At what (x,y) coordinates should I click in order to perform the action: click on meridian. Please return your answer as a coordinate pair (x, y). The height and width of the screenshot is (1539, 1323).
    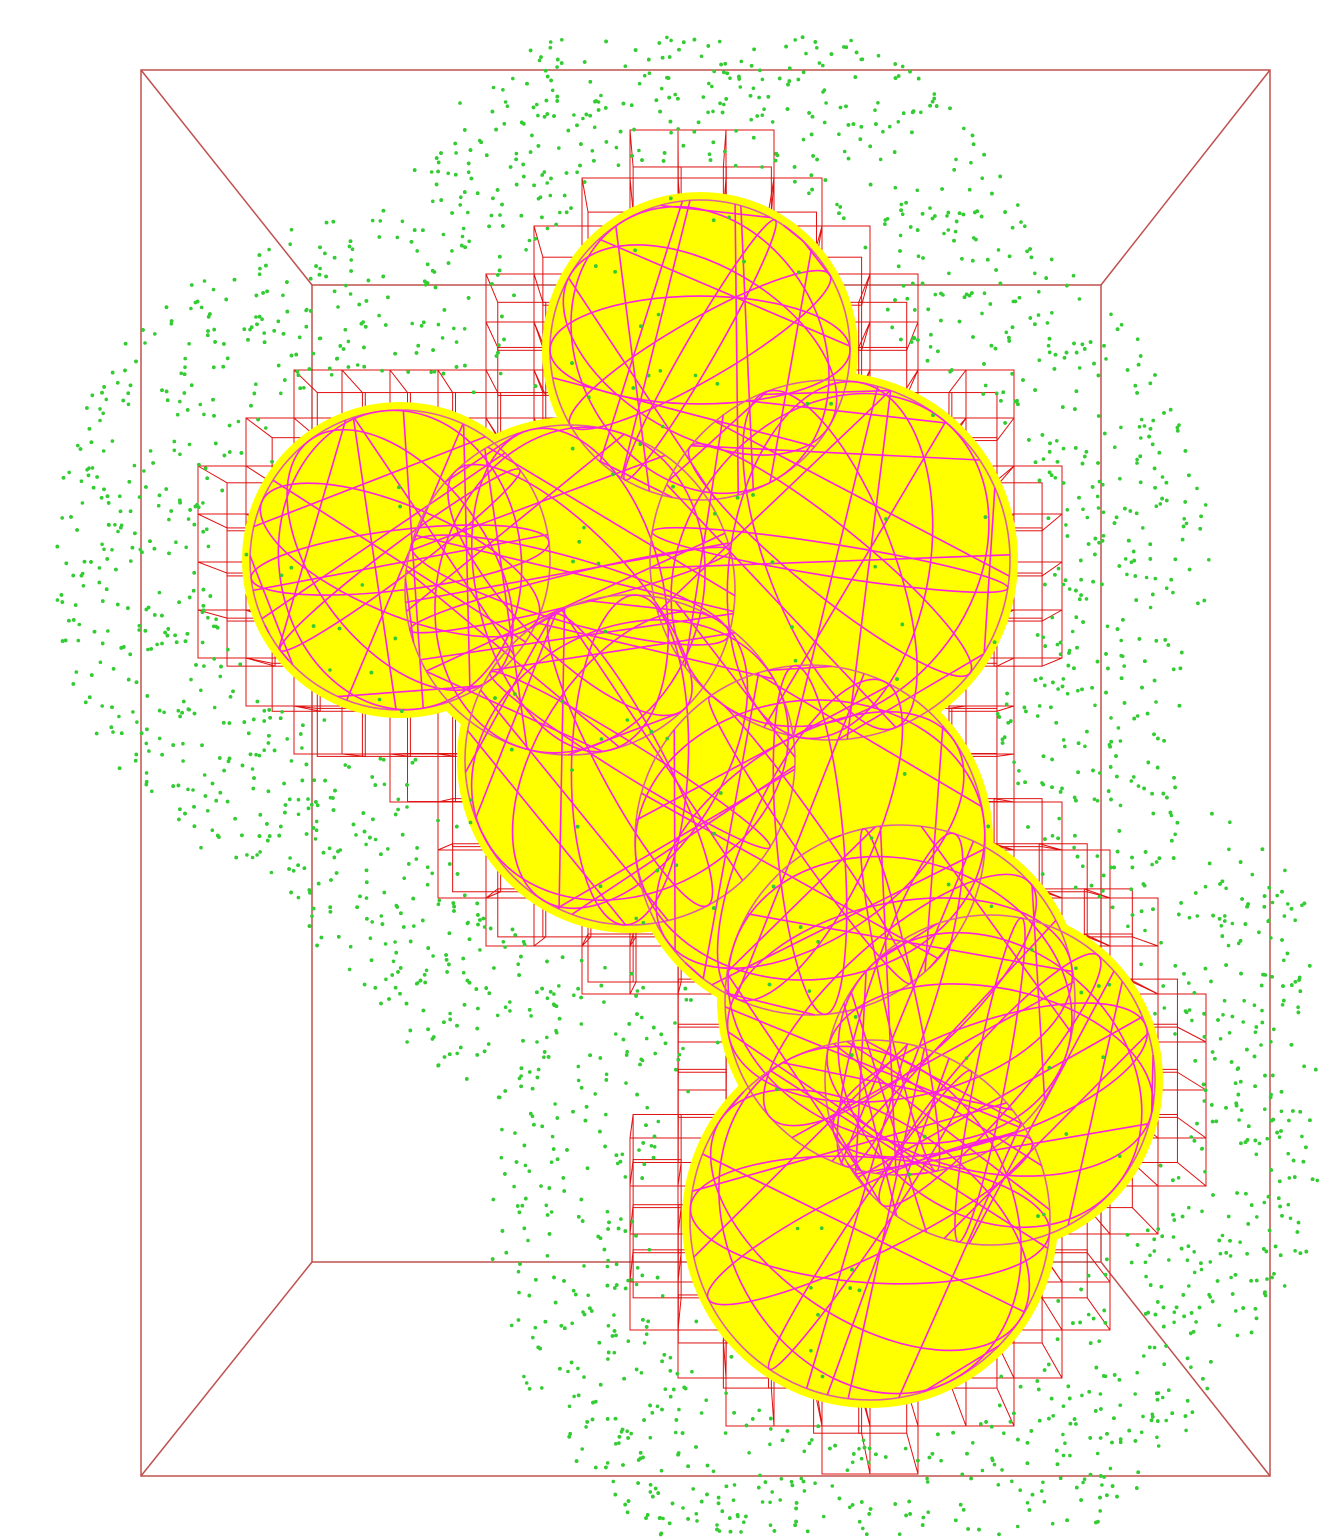
    Looking at the image, I should click on (810, 840).